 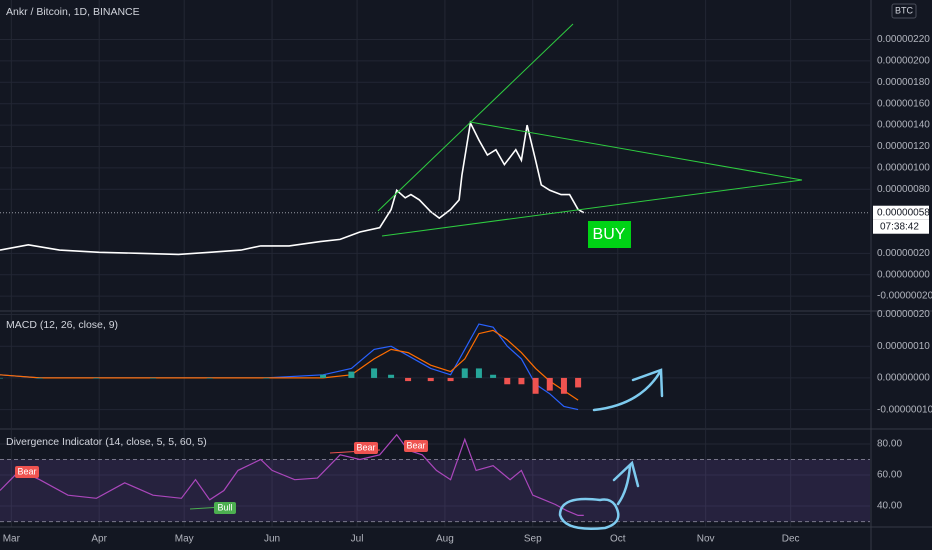 What do you see at coordinates (903, 146) in the screenshot?
I see `y-tick-label: 0.00000120` at bounding box center [903, 146].